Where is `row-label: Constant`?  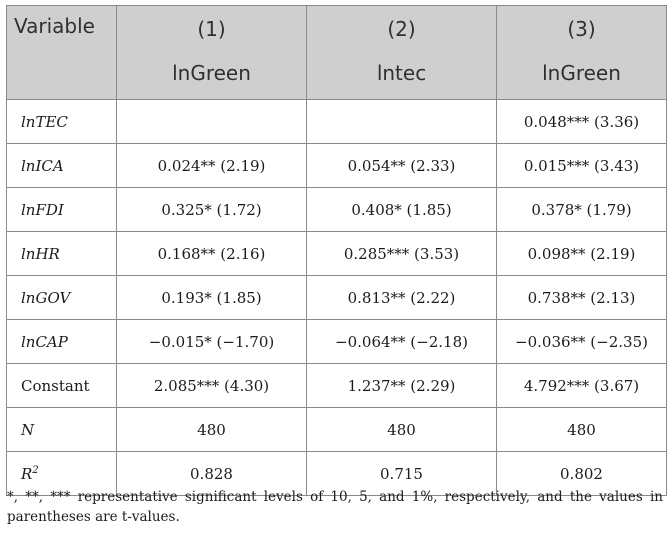 row-label: Constant is located at coordinates (61, 385).